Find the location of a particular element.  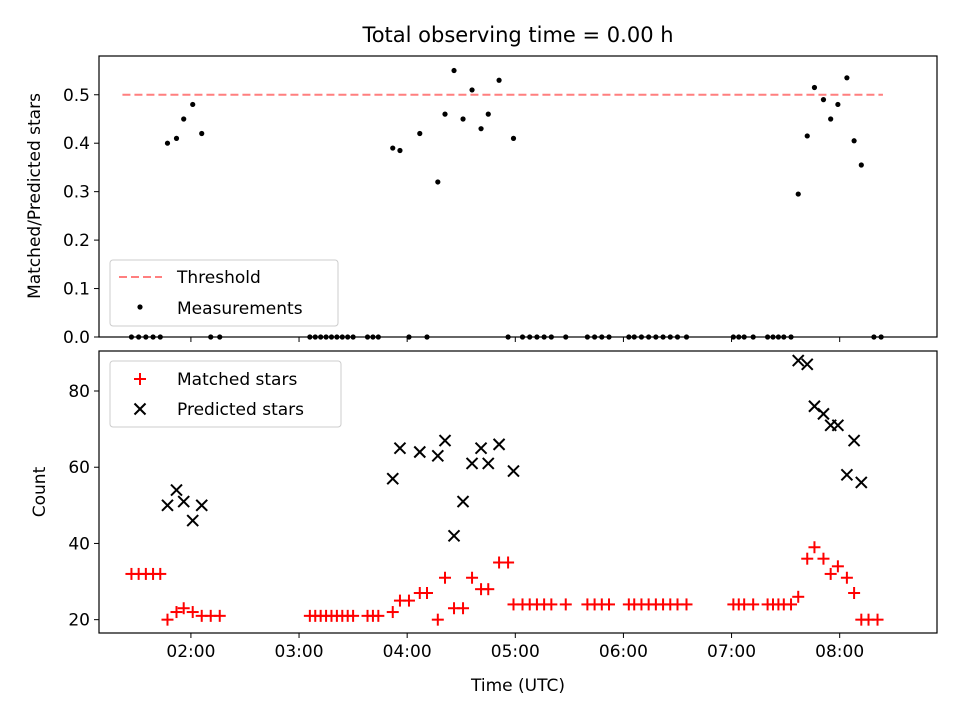

bottom-x-tick-label: 04:00 is located at coordinates (407, 652).